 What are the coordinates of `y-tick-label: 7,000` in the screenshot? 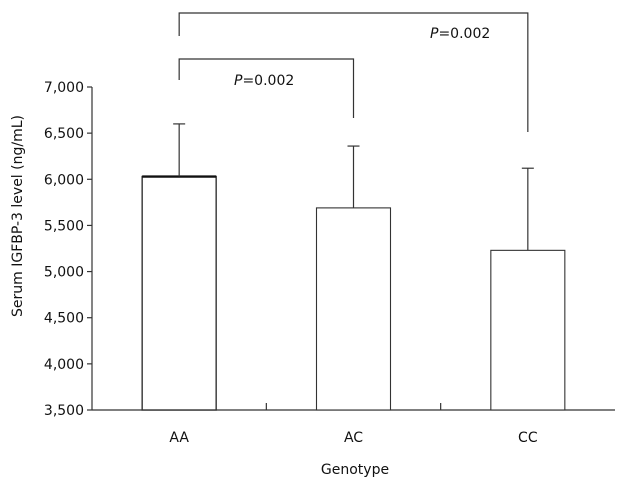 It's located at (64, 88).